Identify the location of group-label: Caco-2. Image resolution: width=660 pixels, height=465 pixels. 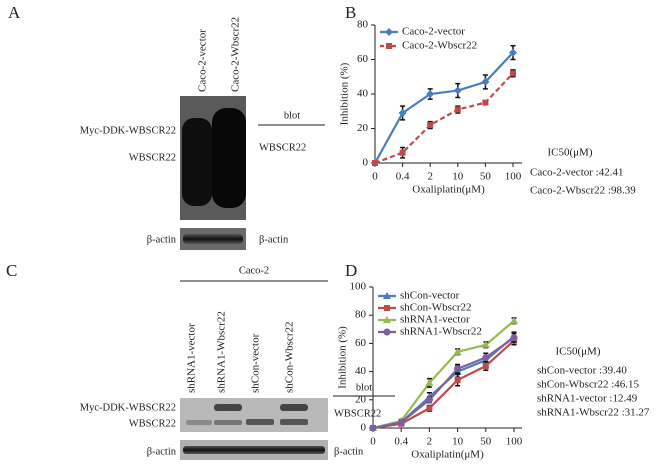
(254, 270).